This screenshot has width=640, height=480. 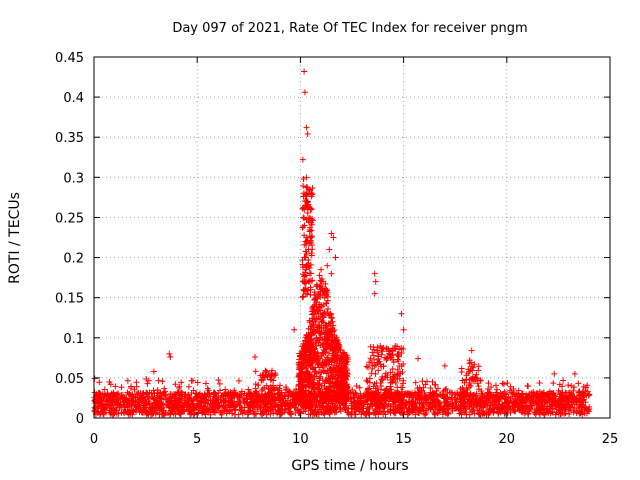 I want to click on y-tick-label: 0, so click(x=80, y=419).